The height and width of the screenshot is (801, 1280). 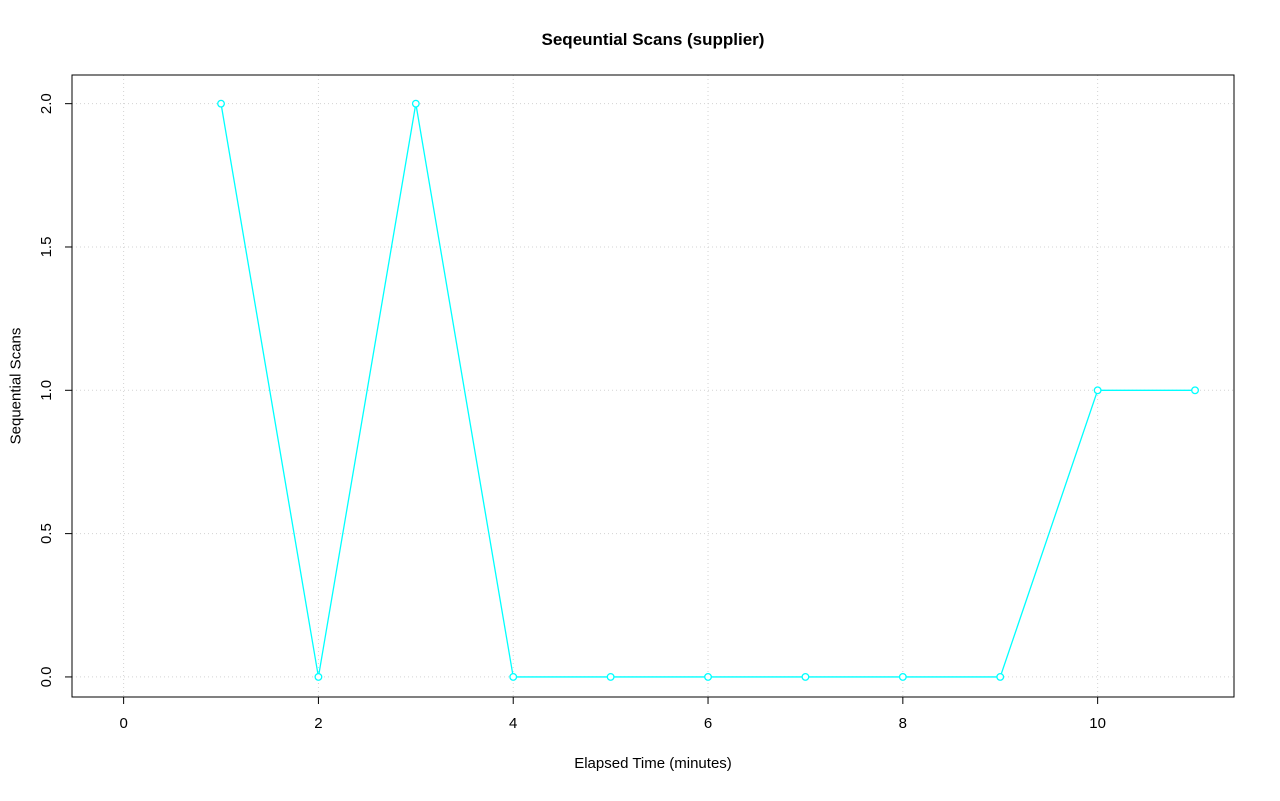 What do you see at coordinates (318, 723) in the screenshot?
I see `x-tick-label: 2` at bounding box center [318, 723].